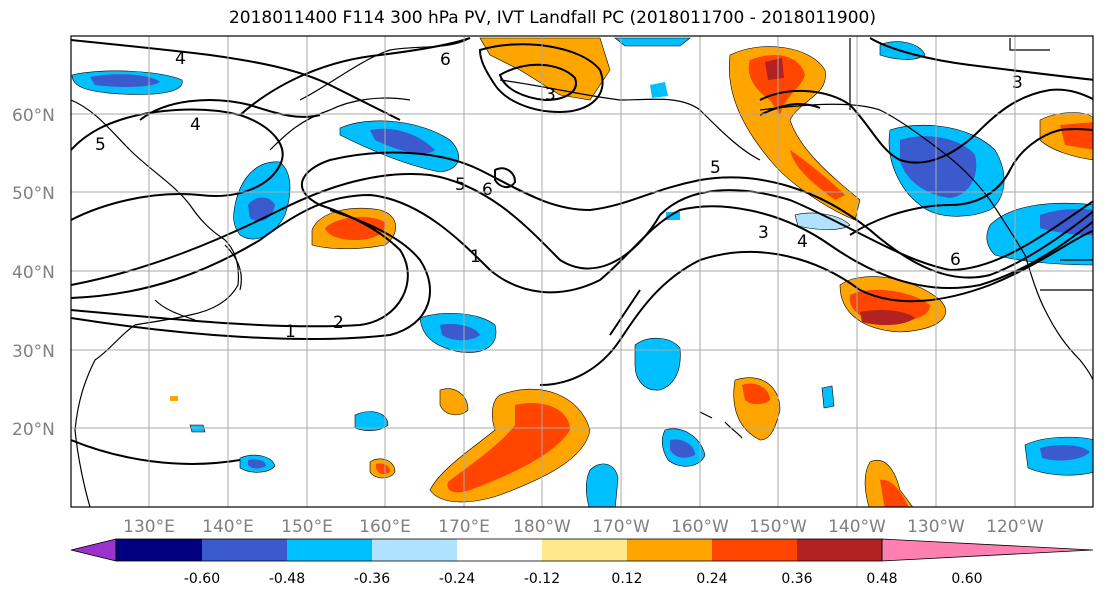 This screenshot has height=601, width=1105. I want to click on lon-label: 160°W, so click(700, 527).